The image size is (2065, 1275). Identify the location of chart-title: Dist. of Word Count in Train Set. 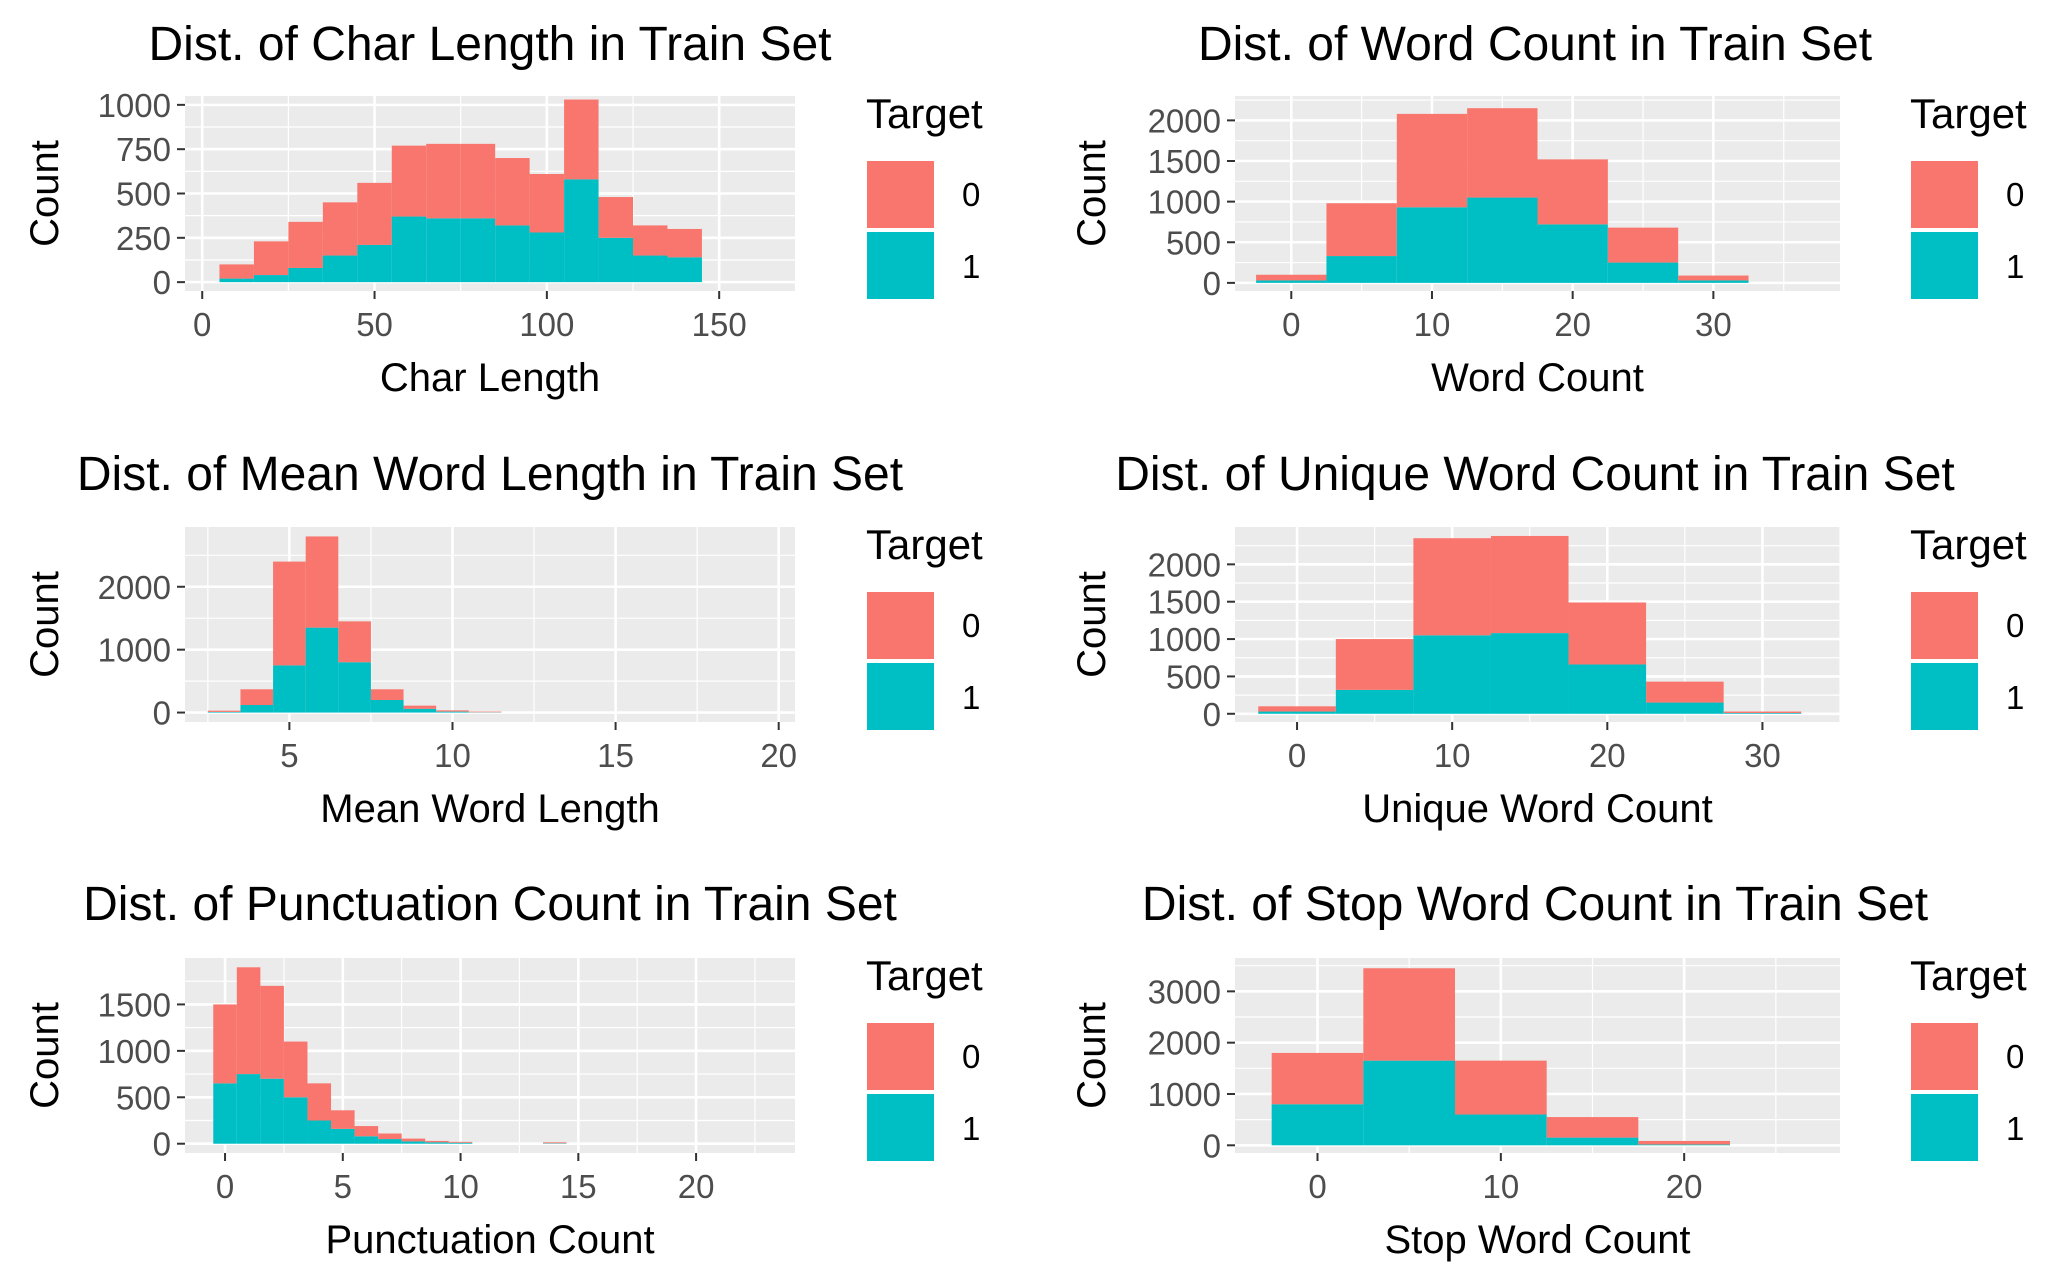
(1535, 44).